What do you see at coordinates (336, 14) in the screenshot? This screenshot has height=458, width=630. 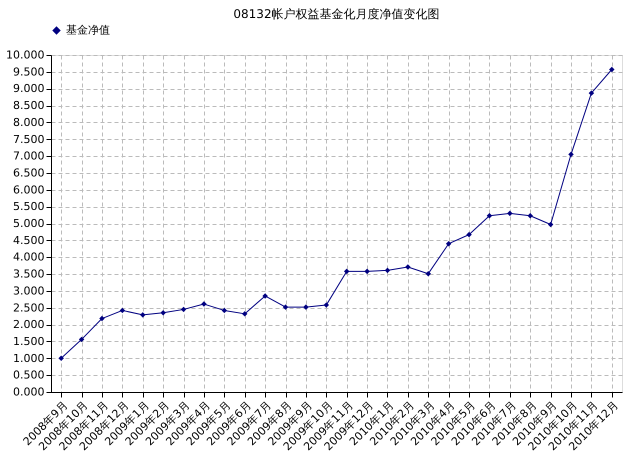 I see `chart-title: 08132帐户权益基金化月度净值变化图` at bounding box center [336, 14].